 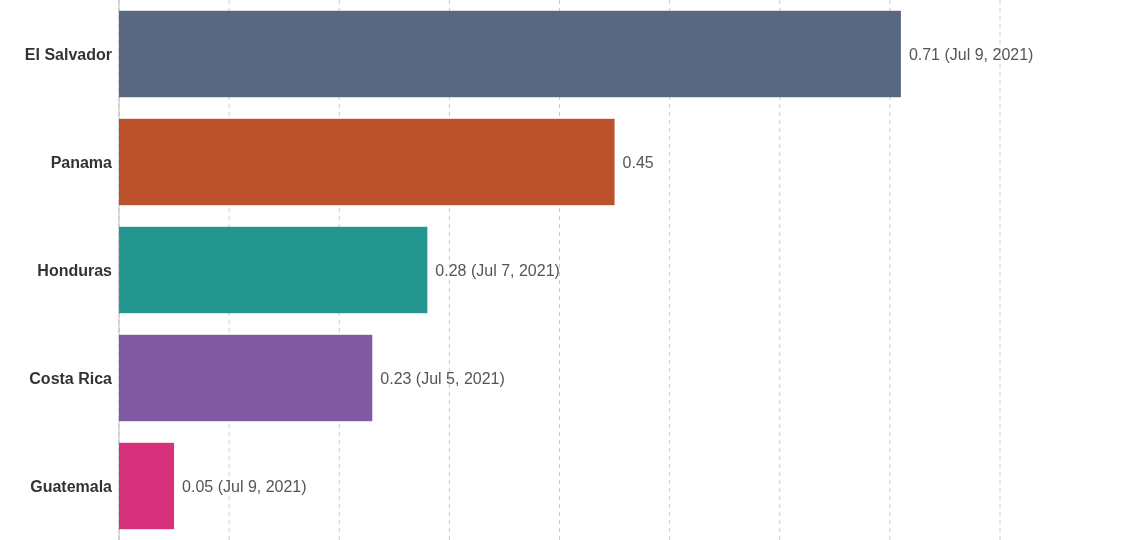 I want to click on data-label: 0.23 (Jul 5, 2021), so click(x=442, y=378).